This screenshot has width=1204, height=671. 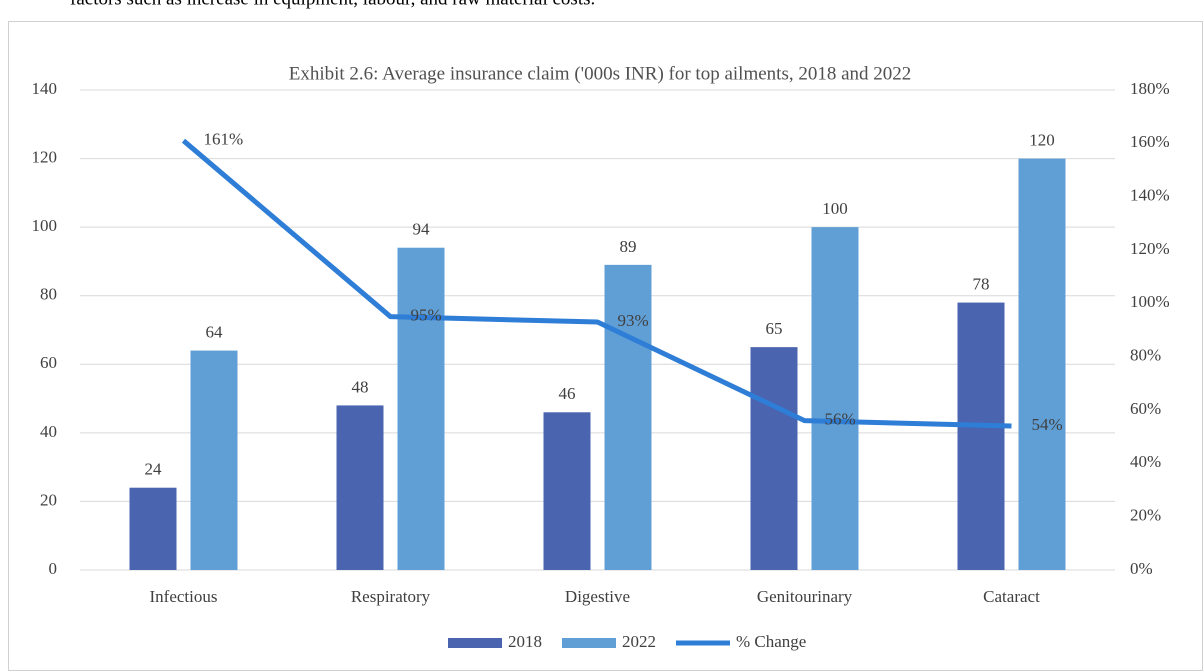 I want to click on bar-value-label: 78, so click(x=981, y=283).